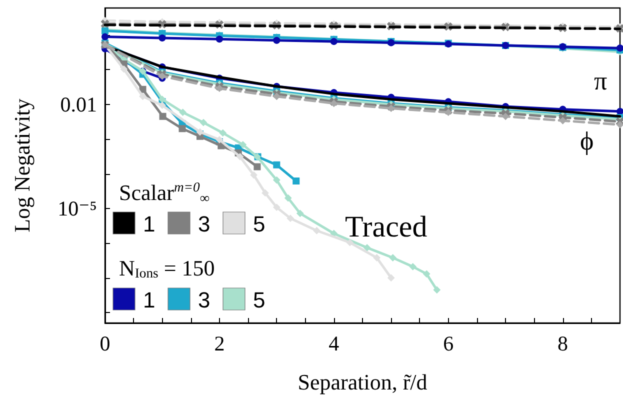 The height and width of the screenshot is (402, 623). I want to click on x-axis-title: Separation, r̃/d, so click(363, 382).